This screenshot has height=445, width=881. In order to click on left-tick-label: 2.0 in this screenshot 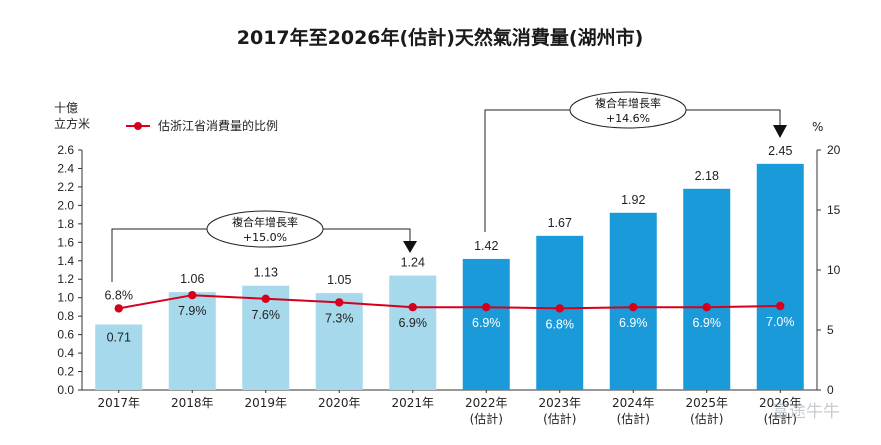, I will do `click(65, 205)`.